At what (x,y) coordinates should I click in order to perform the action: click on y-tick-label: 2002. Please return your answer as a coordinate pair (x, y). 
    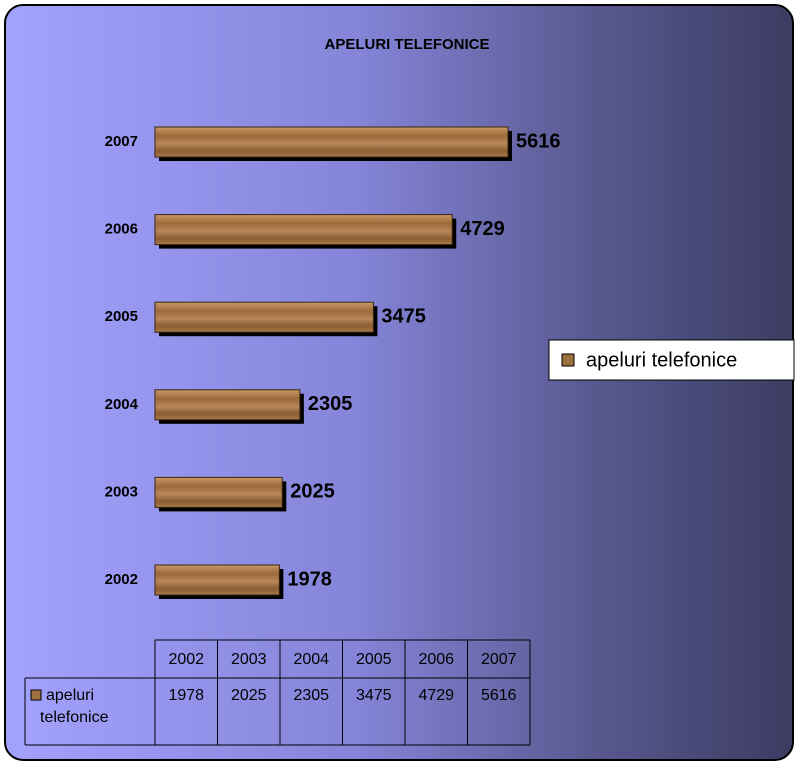
    Looking at the image, I should click on (121, 579).